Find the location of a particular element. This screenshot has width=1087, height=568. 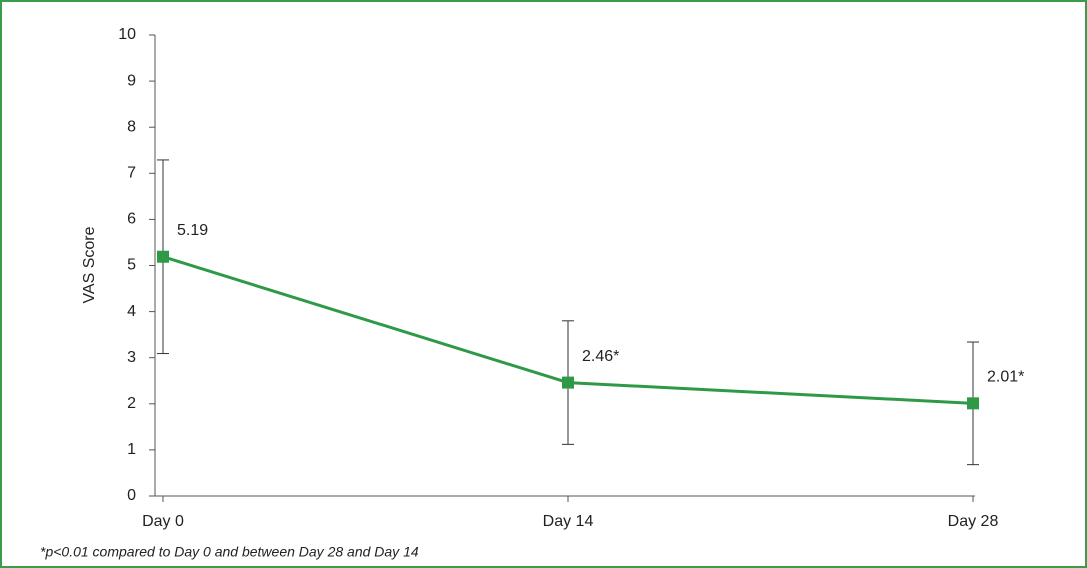

y-tick-label: 0 is located at coordinates (131, 495).